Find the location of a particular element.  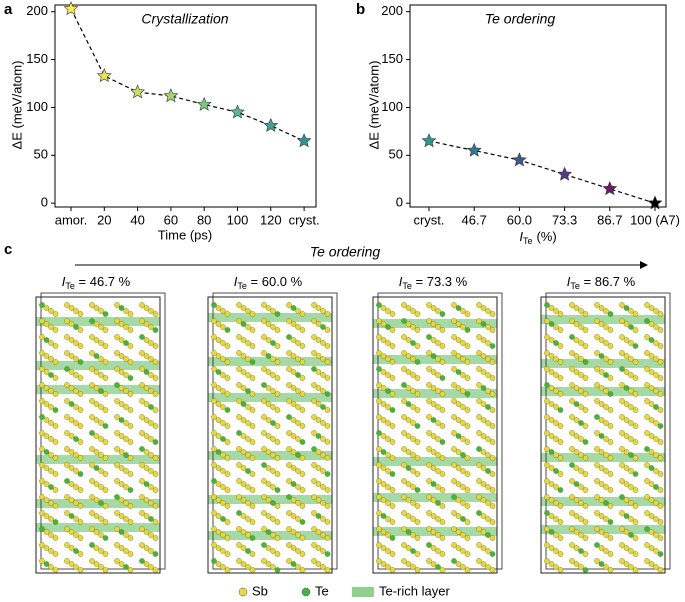

structure-label: ITe = 46.7 % is located at coordinates (96, 282).